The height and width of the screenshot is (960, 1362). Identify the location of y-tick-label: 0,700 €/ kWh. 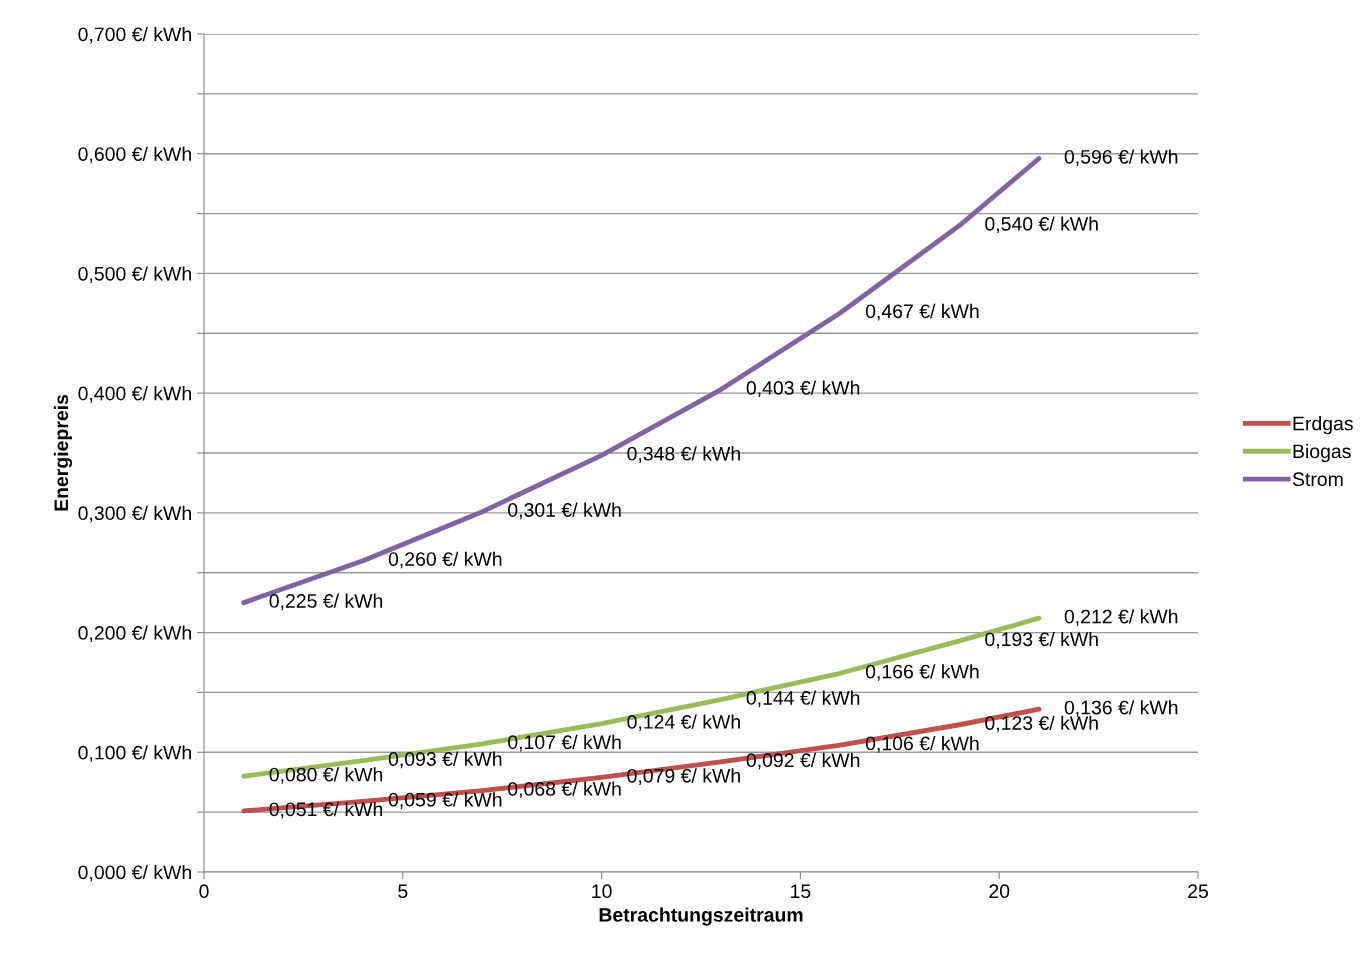
(134, 35).